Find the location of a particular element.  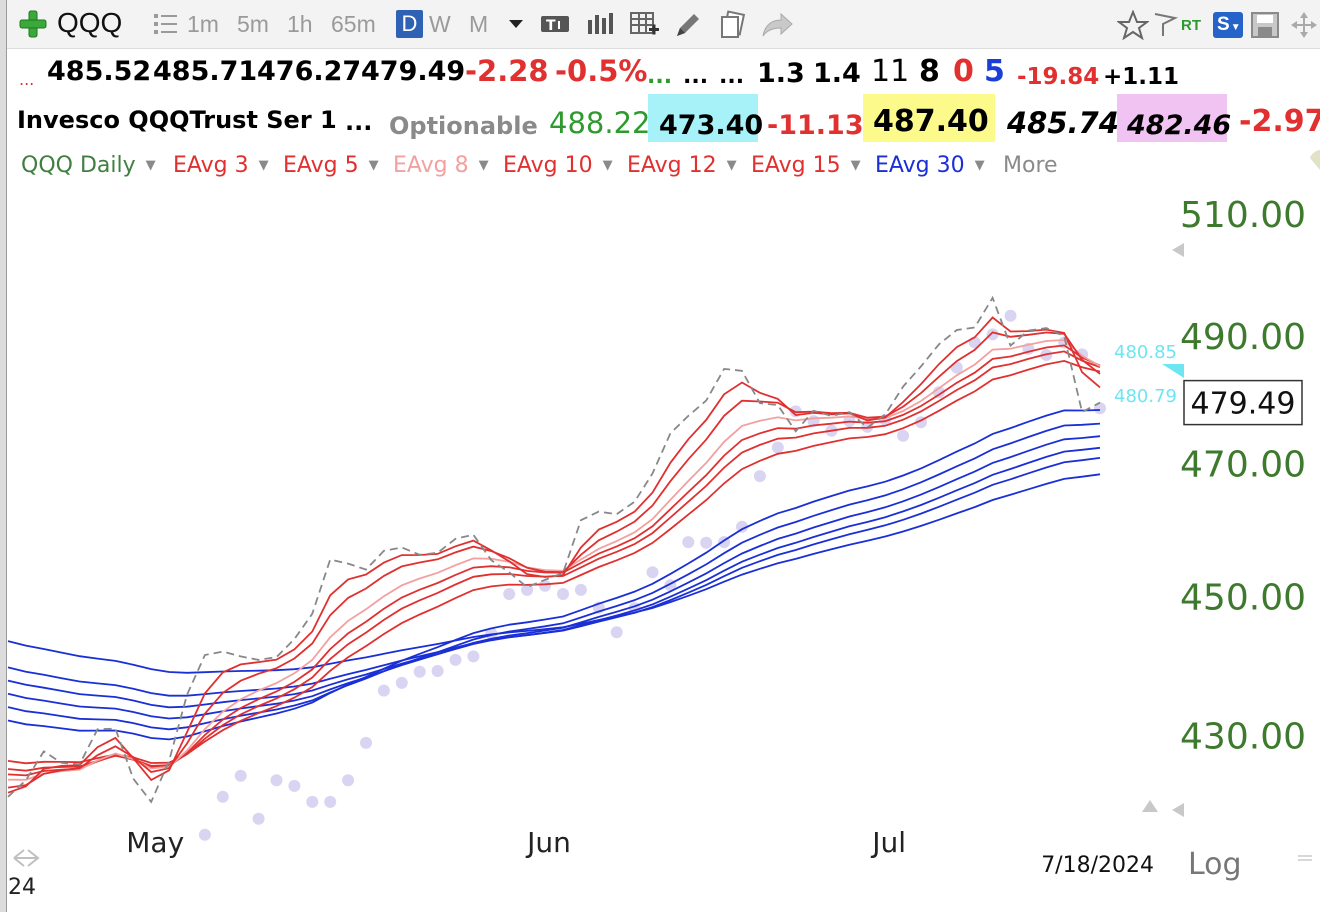

current-date-label: 7/18/2024 is located at coordinates (1097, 865).